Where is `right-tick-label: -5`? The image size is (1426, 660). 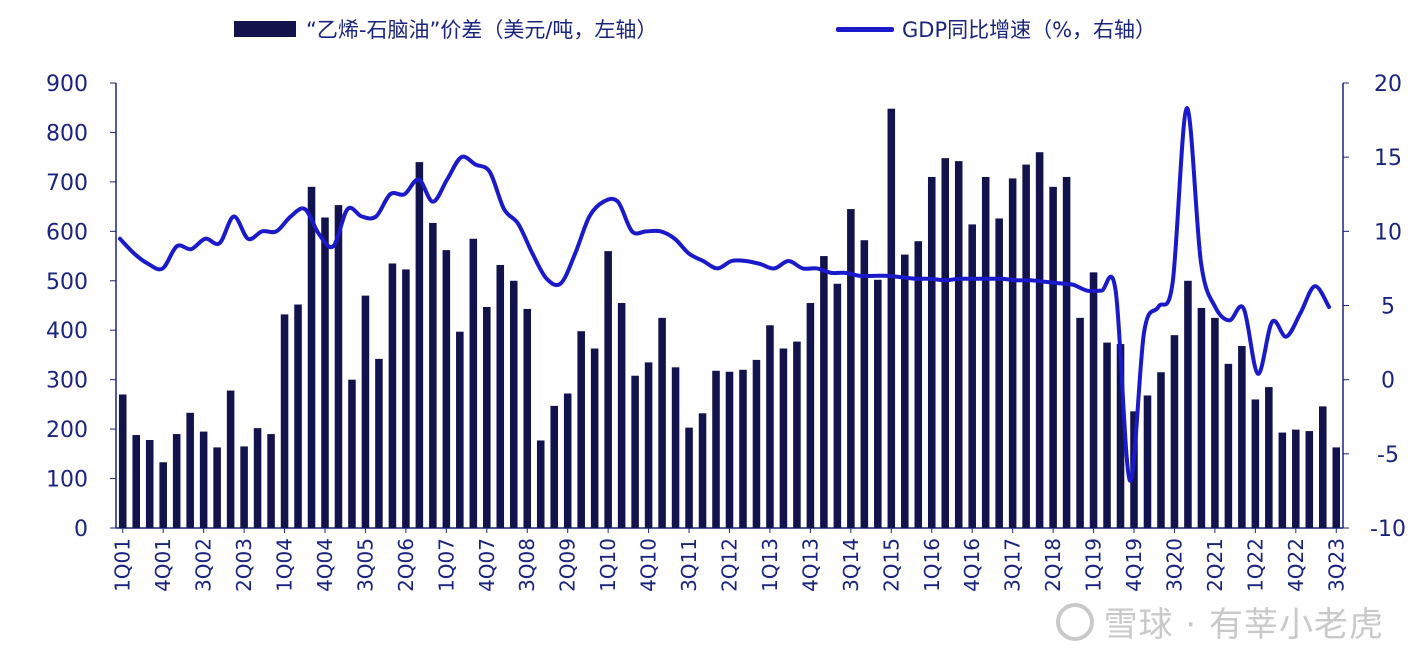 right-tick-label: -5 is located at coordinates (1388, 455).